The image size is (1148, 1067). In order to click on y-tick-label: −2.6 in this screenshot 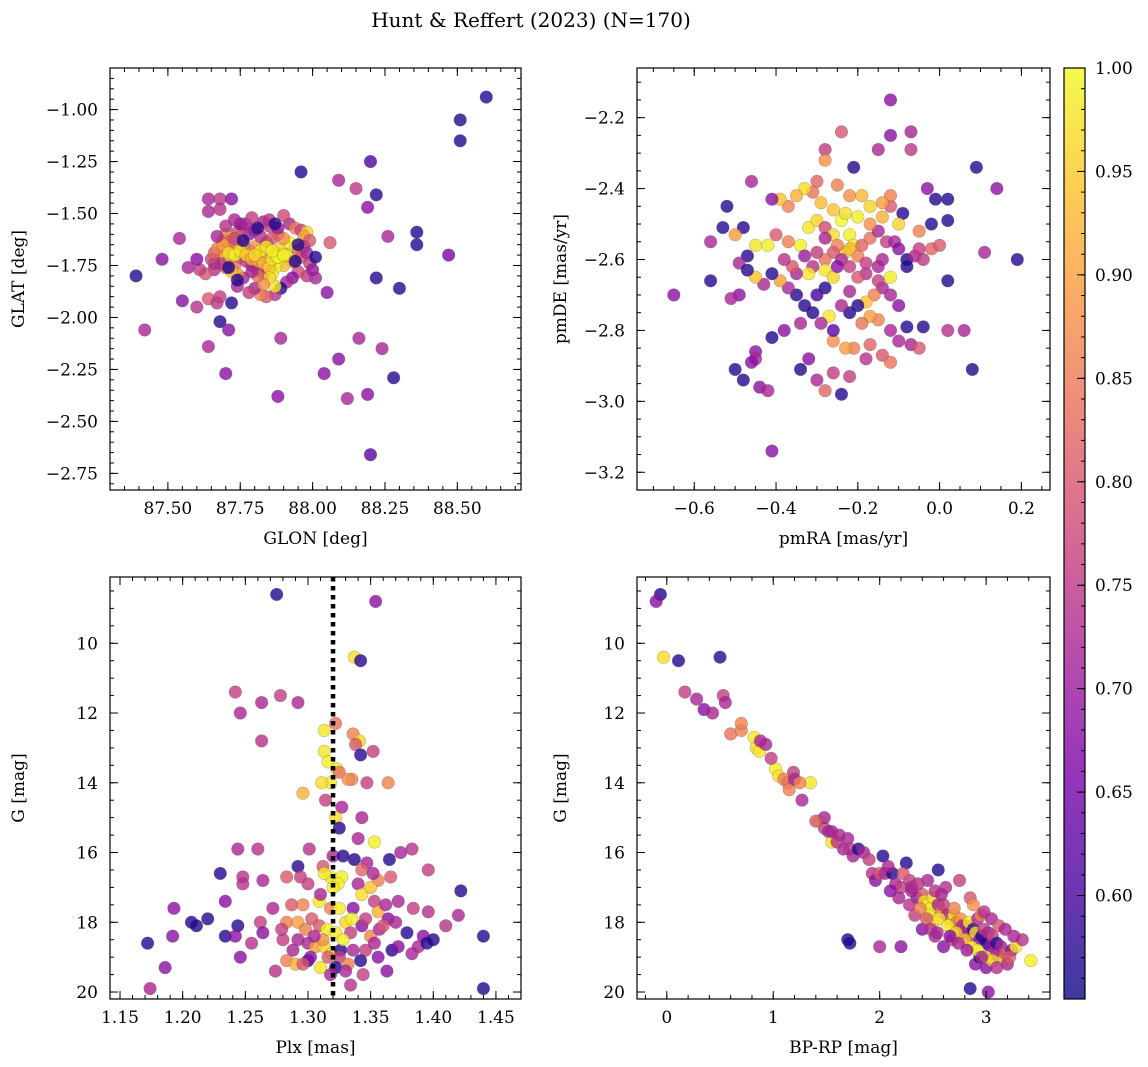, I will do `click(604, 260)`.